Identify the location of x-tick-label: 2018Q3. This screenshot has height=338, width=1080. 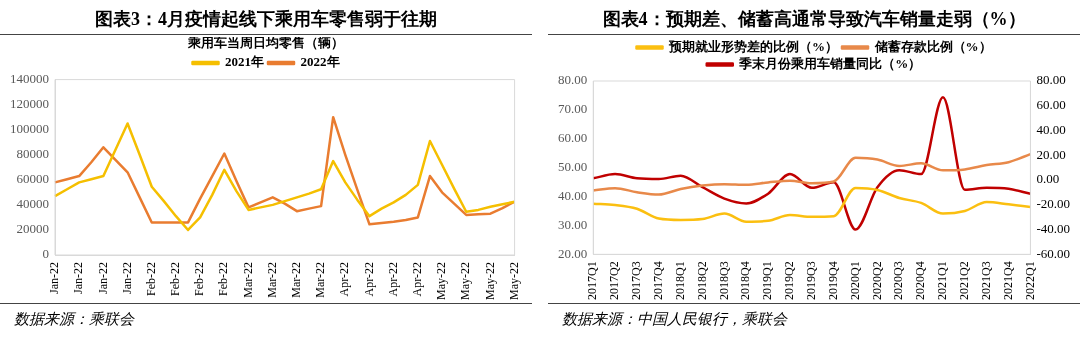
(723, 281).